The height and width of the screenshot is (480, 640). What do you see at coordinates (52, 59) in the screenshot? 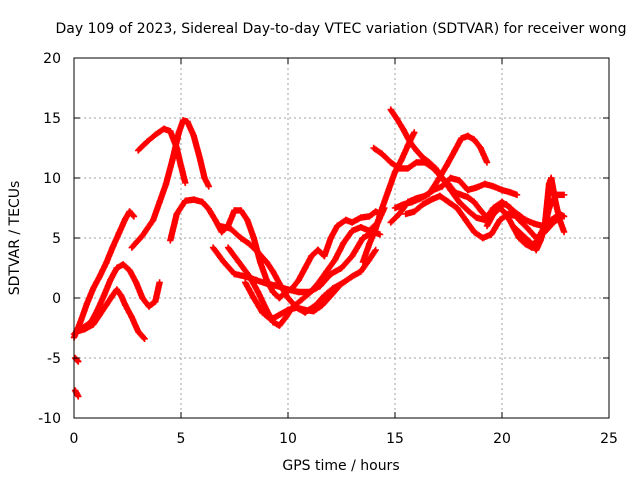
I see `y-tick-label: 20` at bounding box center [52, 59].